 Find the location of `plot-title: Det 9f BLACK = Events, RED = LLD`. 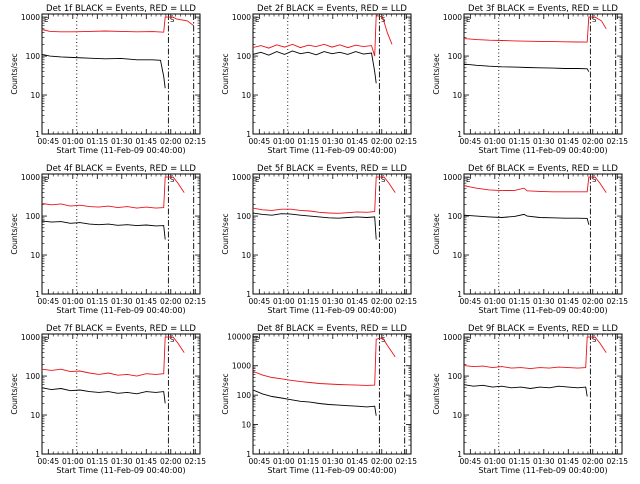

plot-title: Det 9f BLACK = Events, RED = LLD is located at coordinates (543, 329).